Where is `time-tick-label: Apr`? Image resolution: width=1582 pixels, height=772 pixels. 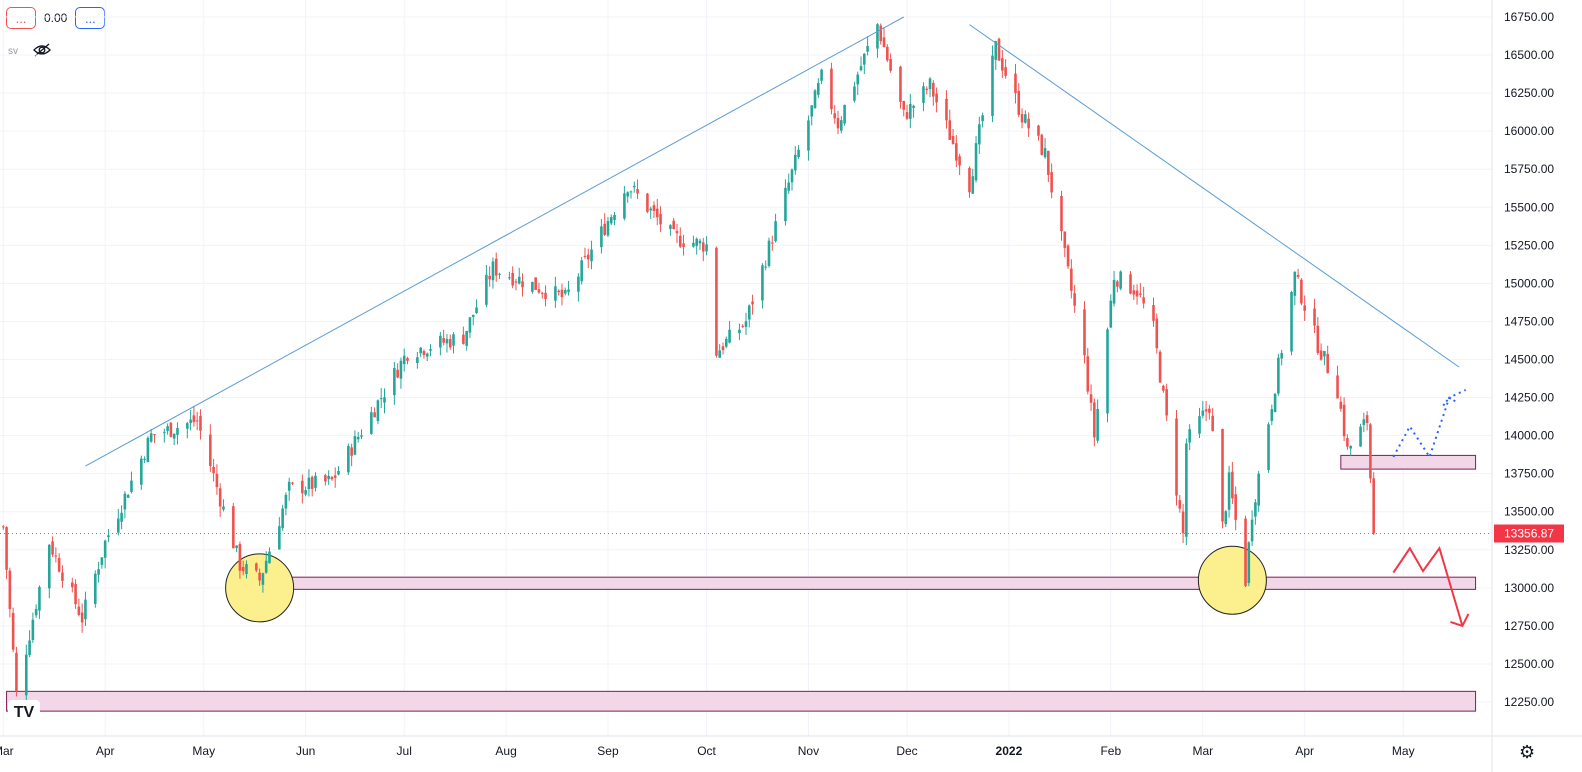 time-tick-label: Apr is located at coordinates (1304, 751).